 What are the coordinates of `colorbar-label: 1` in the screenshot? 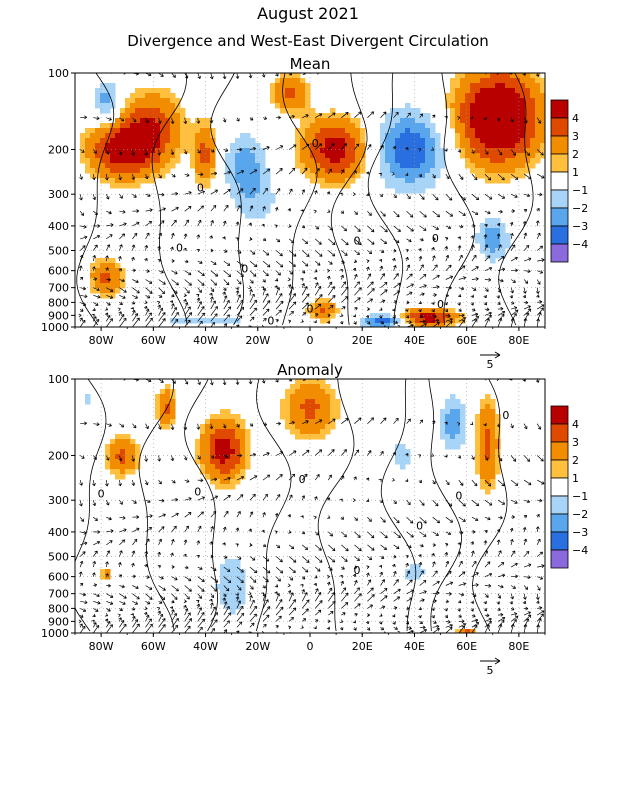 It's located at (575, 478).